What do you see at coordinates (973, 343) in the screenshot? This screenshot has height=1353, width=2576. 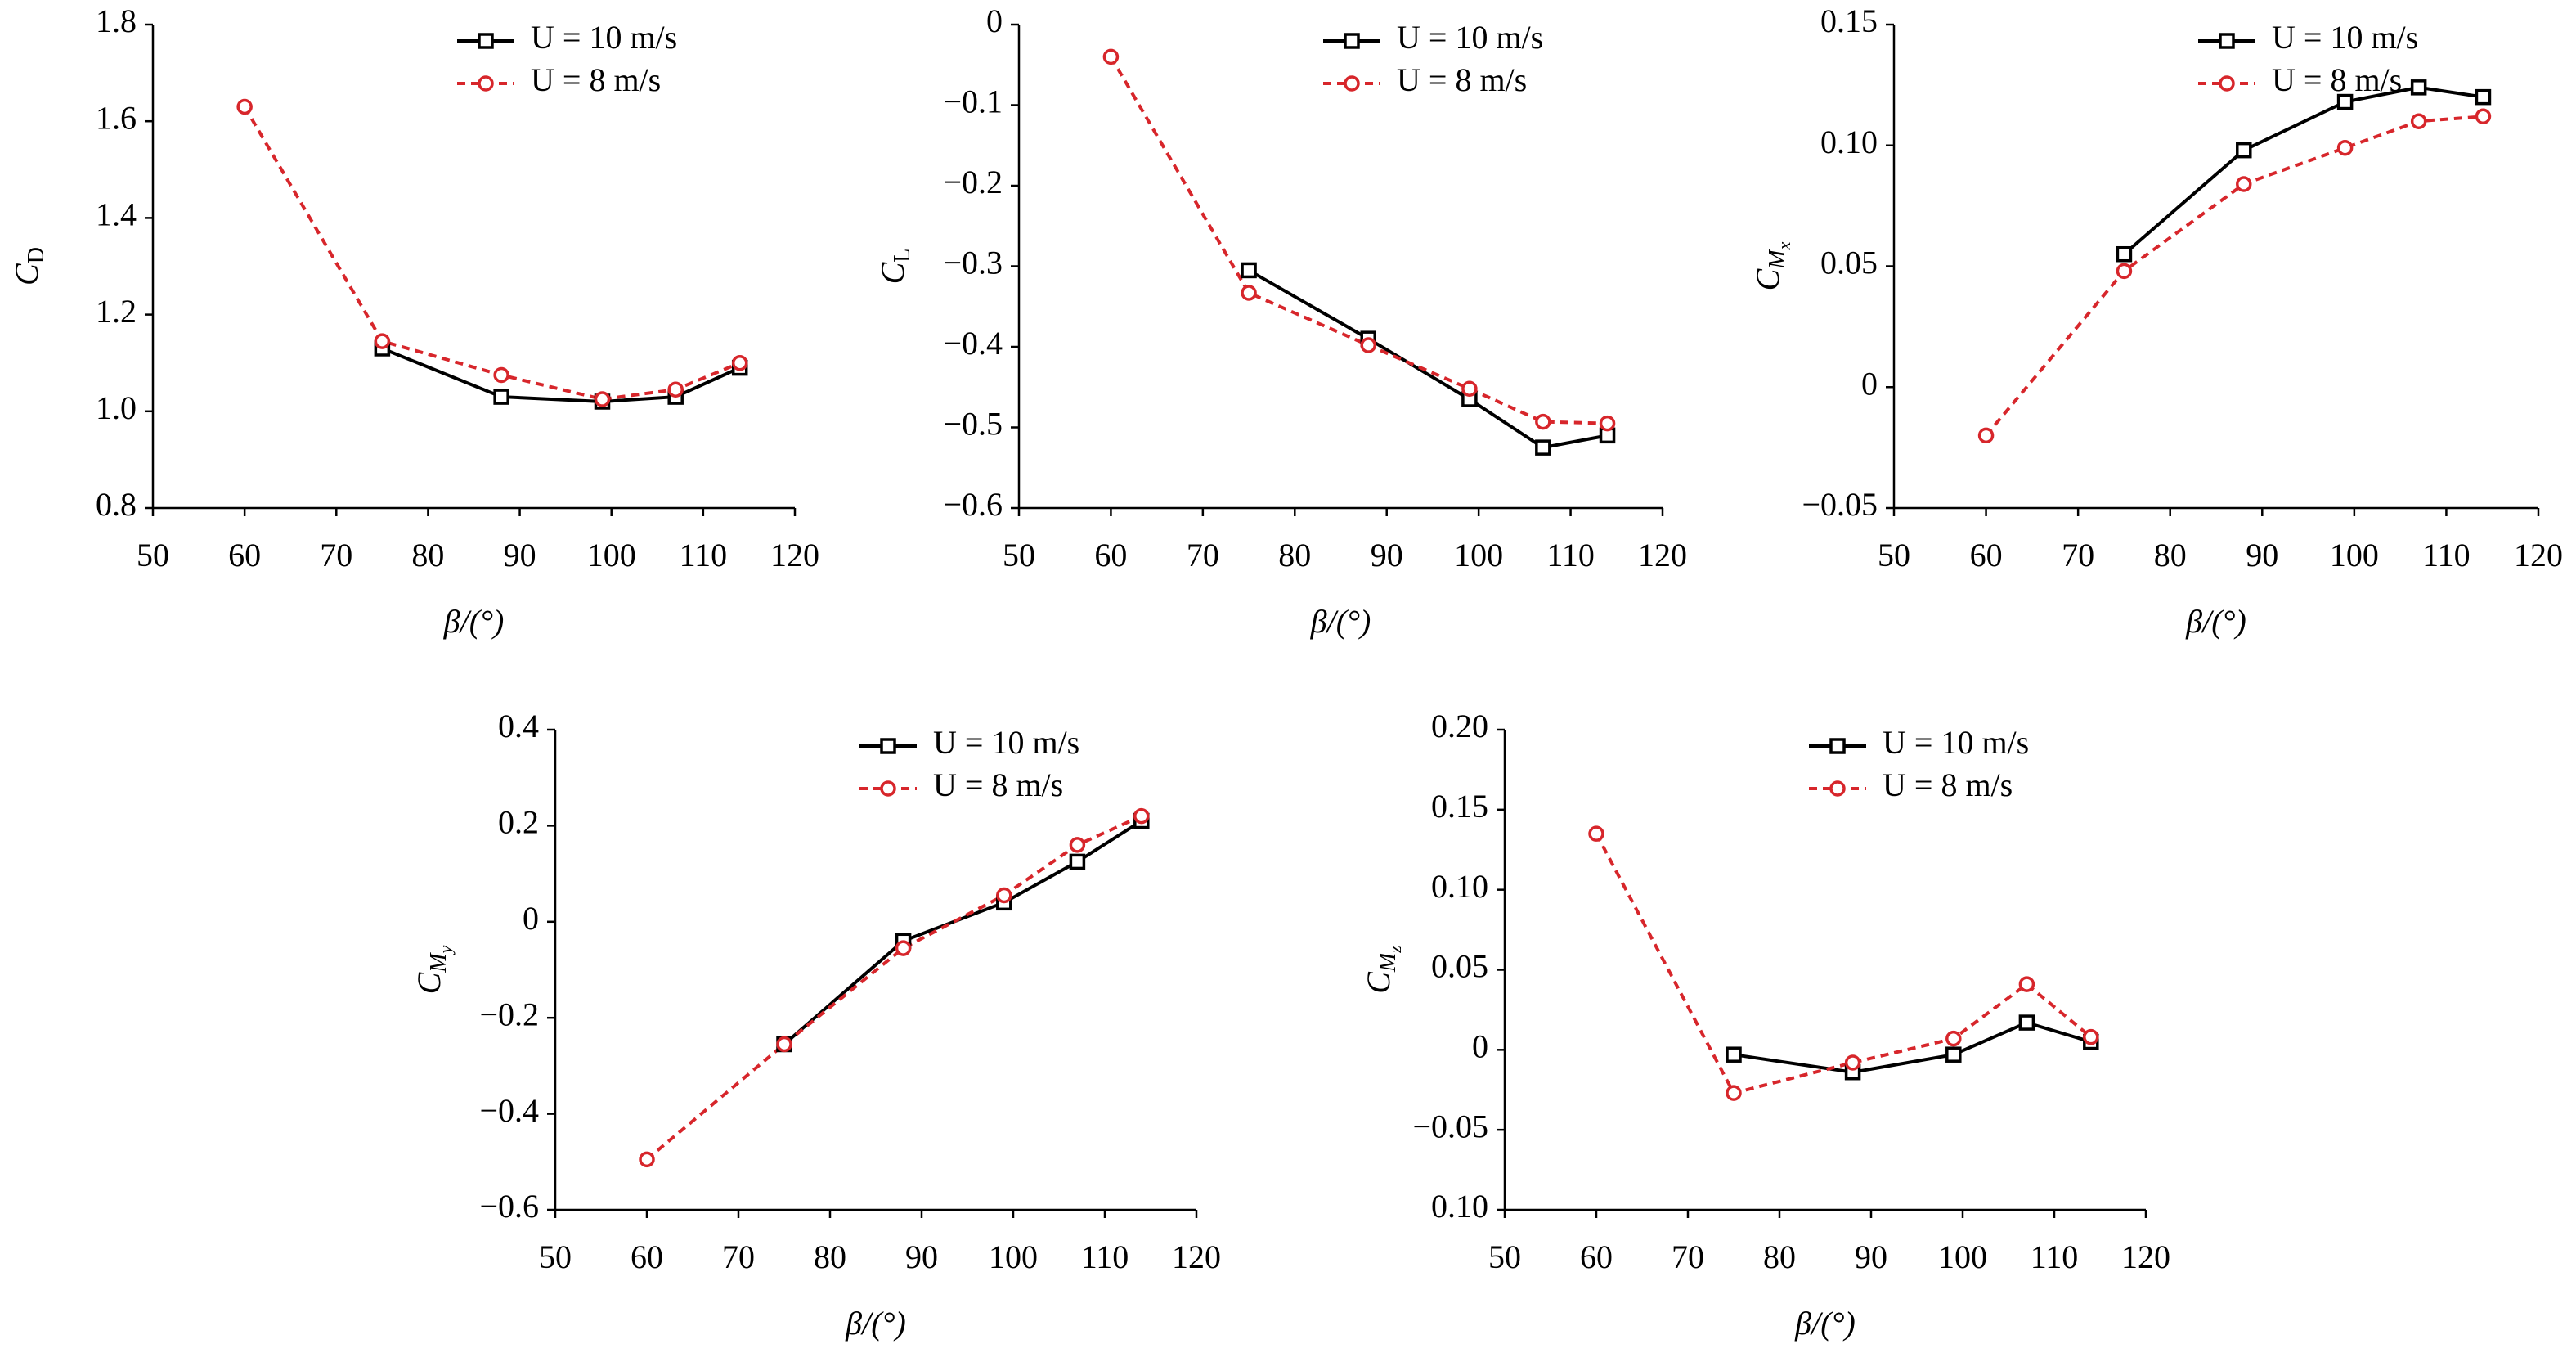 I see `y-tick-label: −0.4` at bounding box center [973, 343].